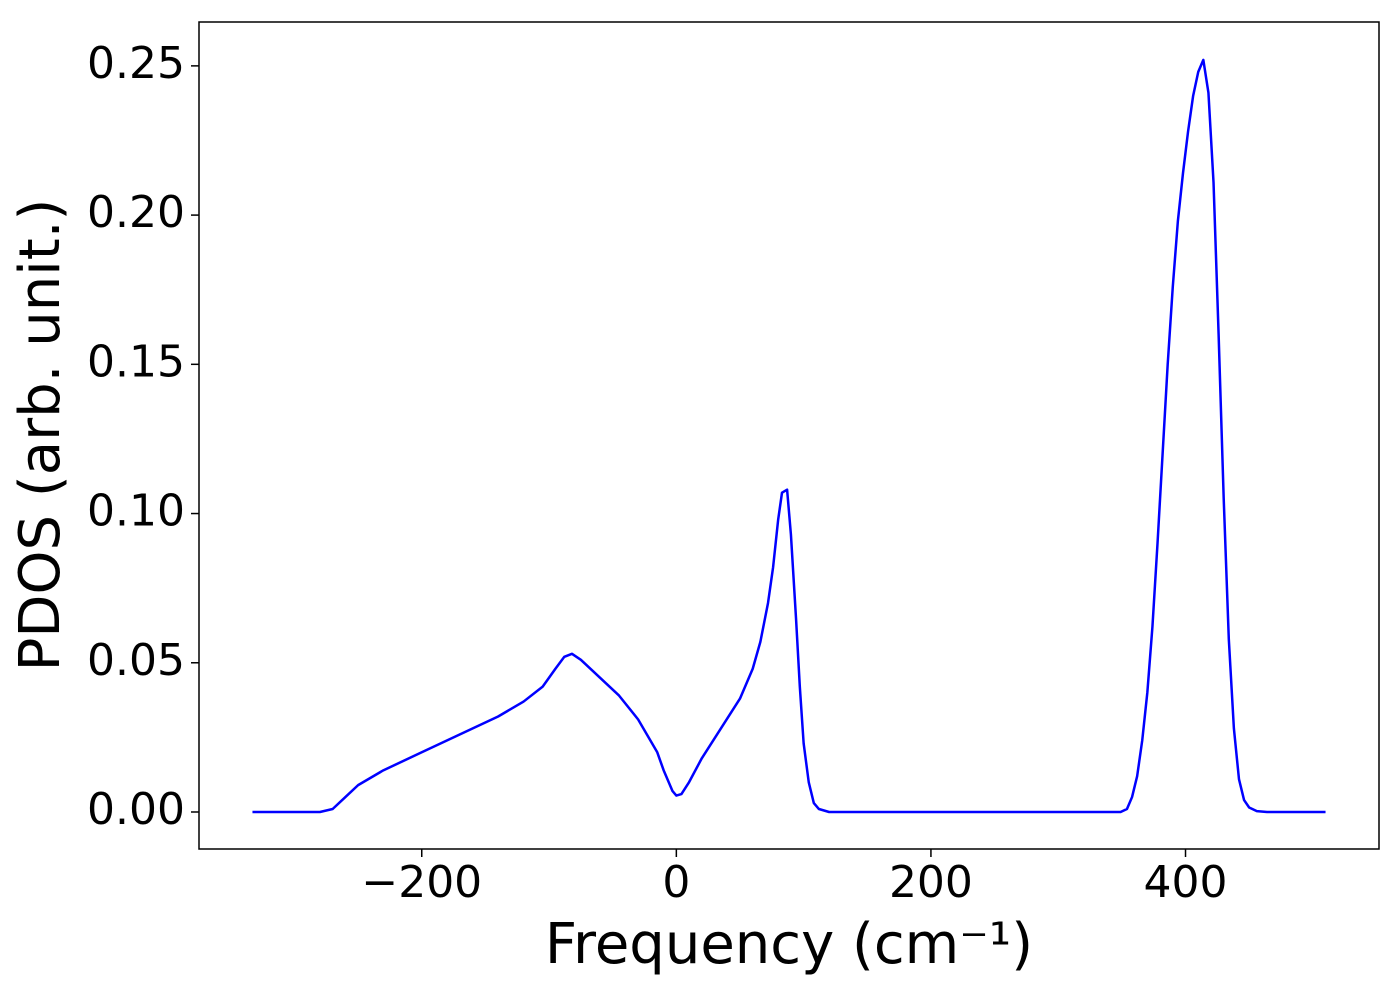 This screenshot has height=1000, width=1400. What do you see at coordinates (136, 809) in the screenshot?
I see `y-tick-label: 0.00` at bounding box center [136, 809].